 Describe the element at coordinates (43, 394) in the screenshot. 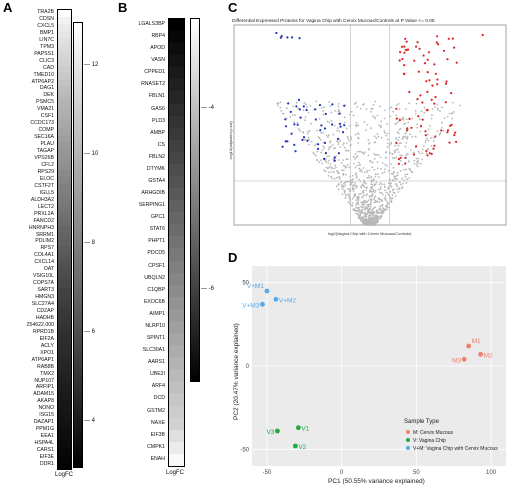

I see `heatmap-row-label: ADAM15` at that location.